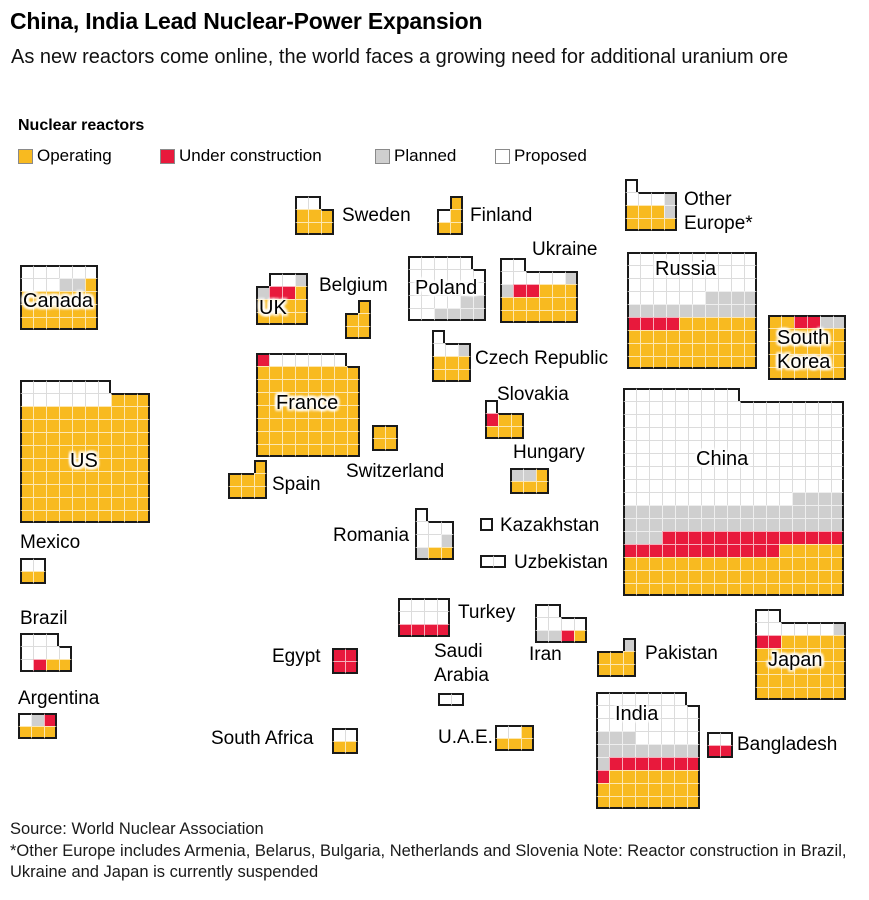 This screenshot has height=900, width=869. What do you see at coordinates (443, 630) in the screenshot?
I see `turkey-cell-under_construction` at bounding box center [443, 630].